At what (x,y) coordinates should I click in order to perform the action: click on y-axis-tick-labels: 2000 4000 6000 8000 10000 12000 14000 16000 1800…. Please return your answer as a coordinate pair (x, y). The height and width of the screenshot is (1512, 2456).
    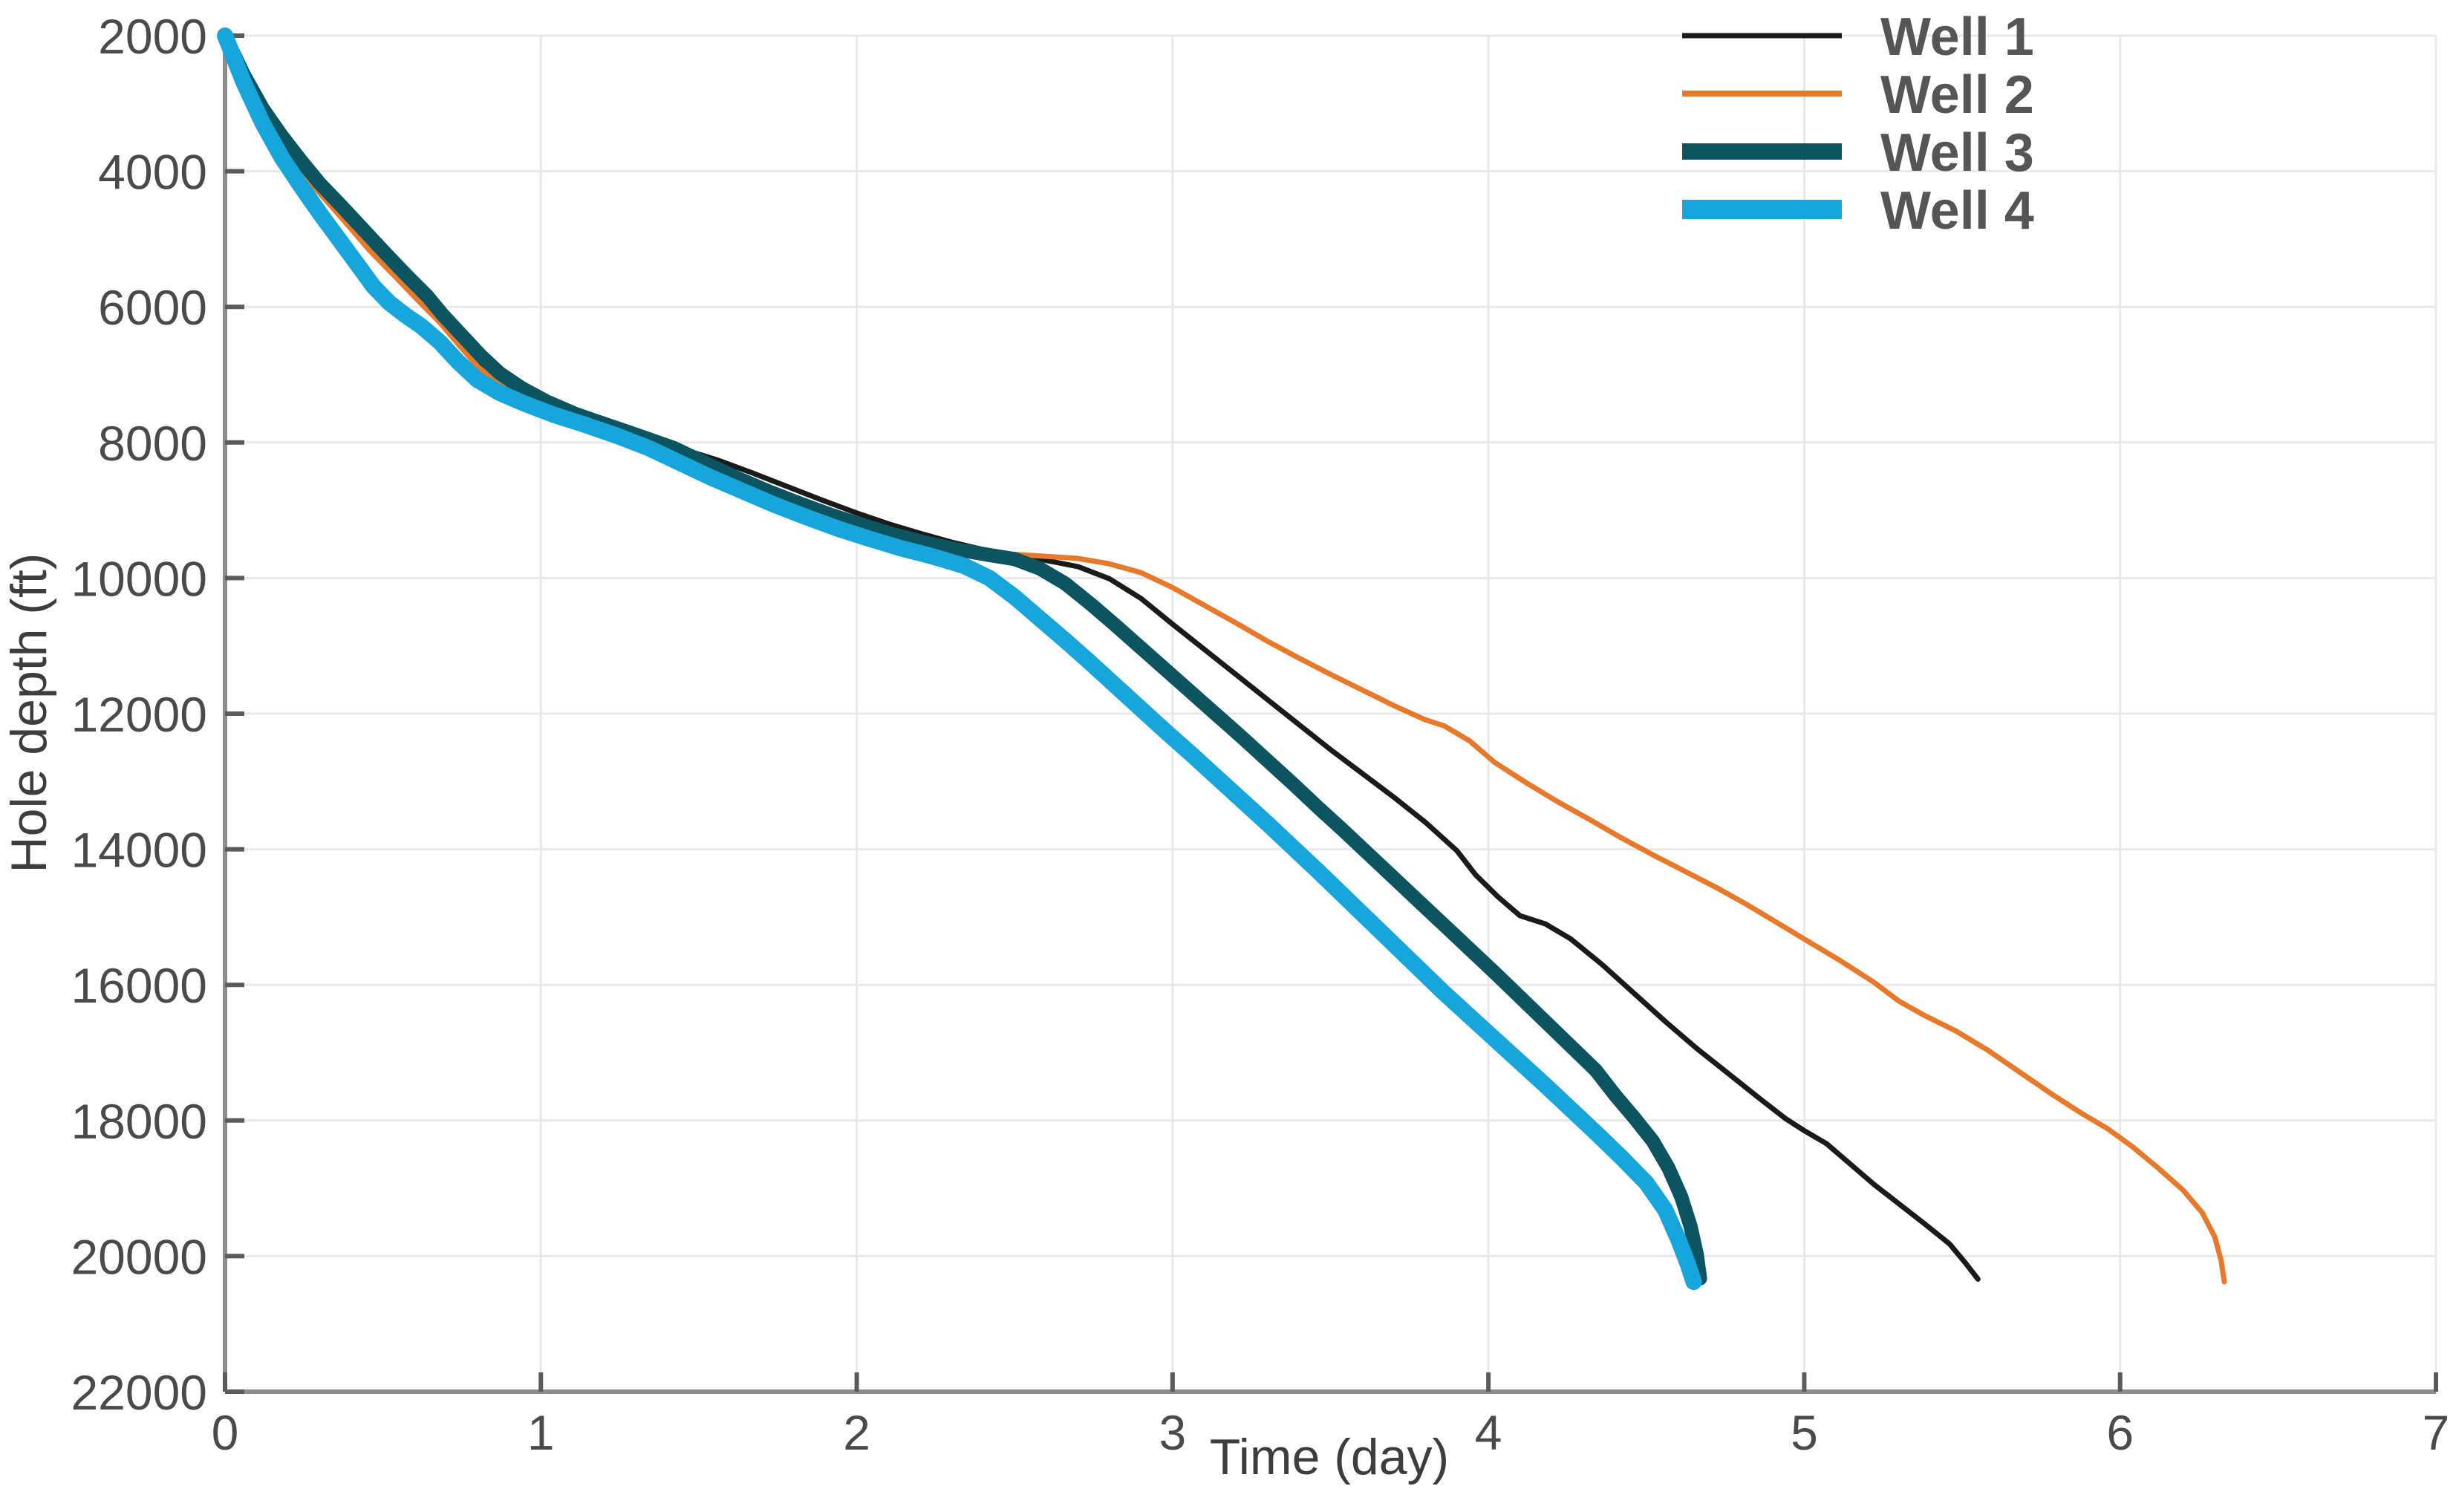
    Looking at the image, I should click on (139, 714).